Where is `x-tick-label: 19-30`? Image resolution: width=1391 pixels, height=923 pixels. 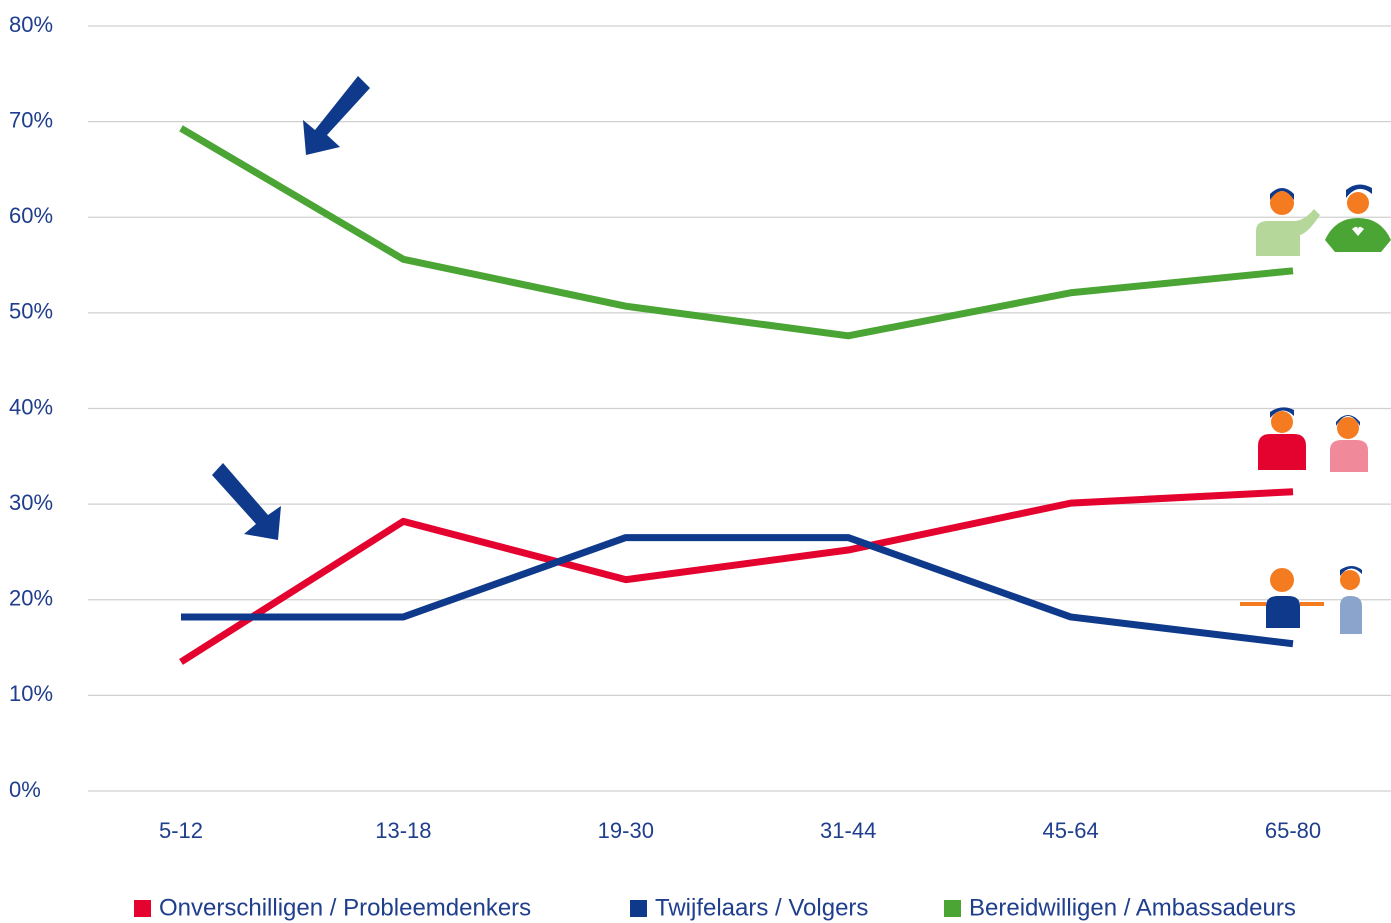 x-tick-label: 19-30 is located at coordinates (626, 830).